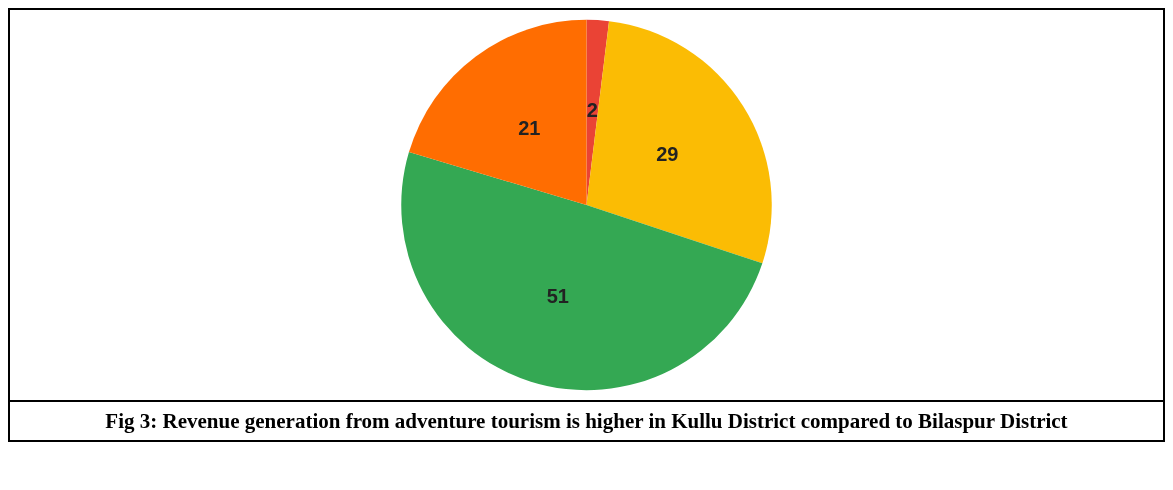 The height and width of the screenshot is (490, 1173). I want to click on data-label: 2, so click(592, 109).